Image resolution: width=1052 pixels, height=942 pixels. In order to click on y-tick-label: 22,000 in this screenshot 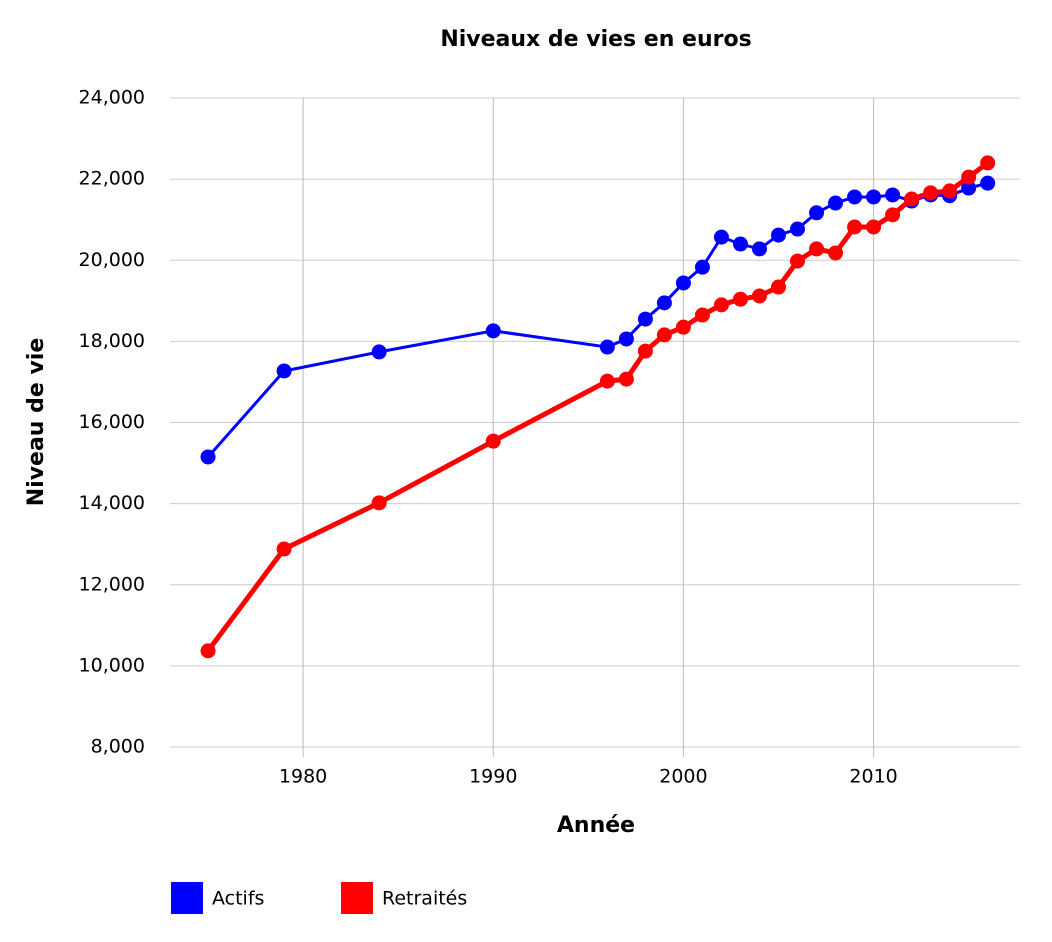, I will do `click(112, 179)`.